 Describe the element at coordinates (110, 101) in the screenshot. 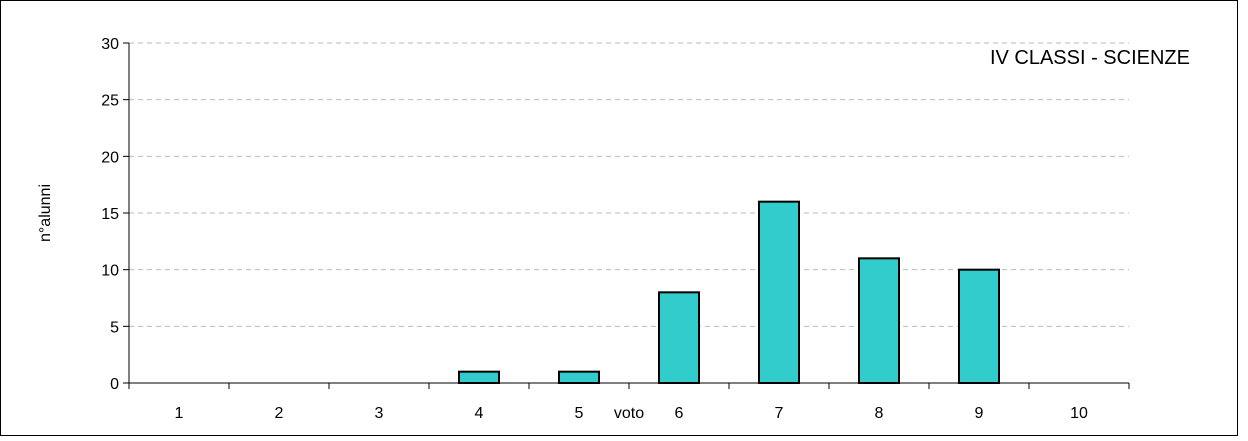

I see `y-tick-label: 25` at that location.